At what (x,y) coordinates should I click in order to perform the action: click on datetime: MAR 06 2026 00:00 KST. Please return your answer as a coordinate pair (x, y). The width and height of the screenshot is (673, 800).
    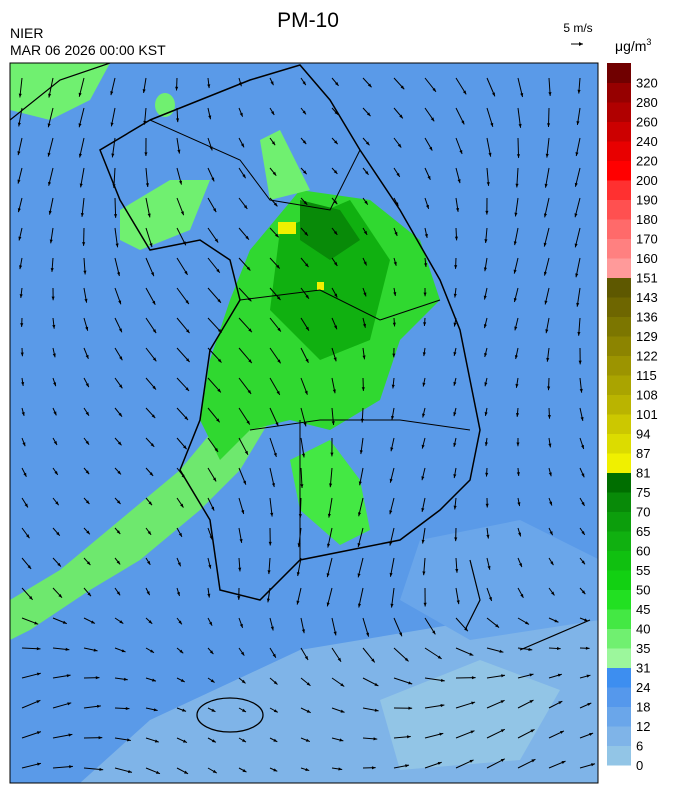
    Looking at the image, I should click on (88, 50).